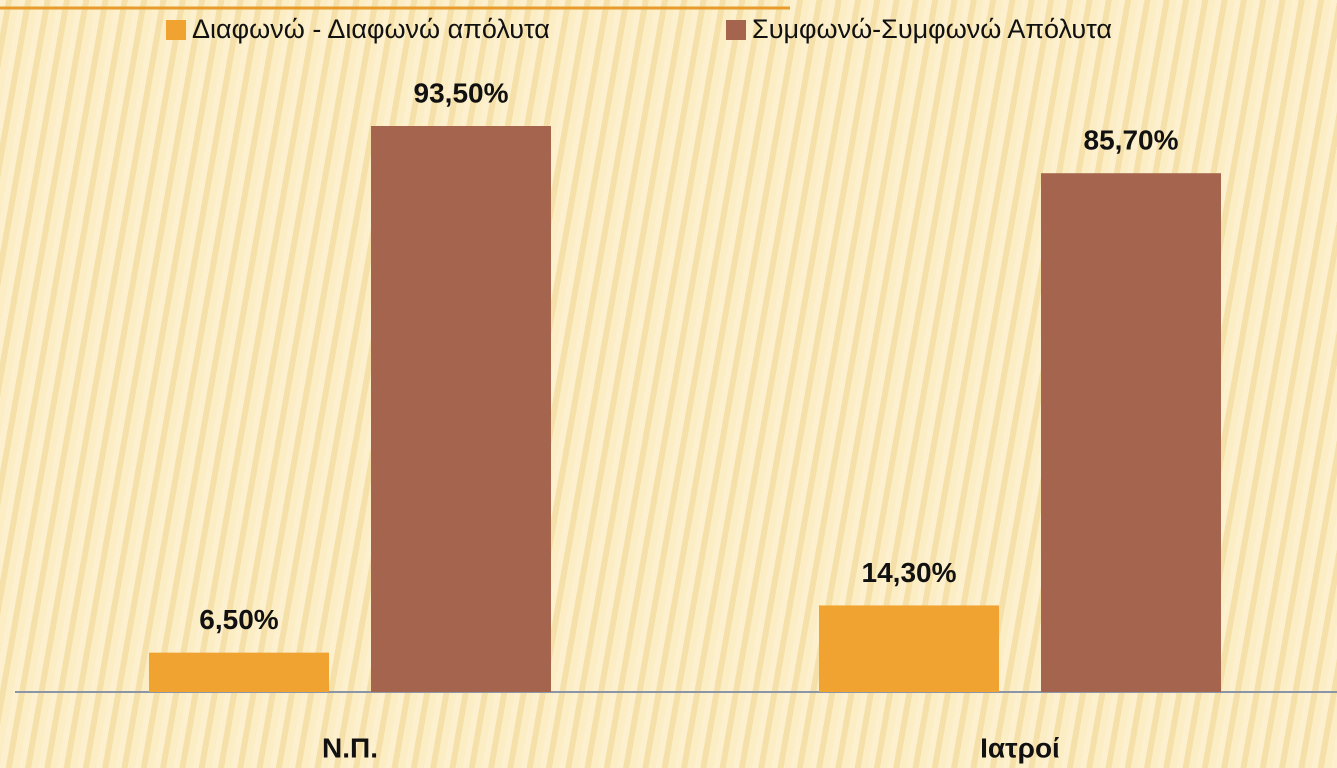 The image size is (1337, 768). What do you see at coordinates (1131, 140) in the screenshot?
I see `value-label: 85,70%` at bounding box center [1131, 140].